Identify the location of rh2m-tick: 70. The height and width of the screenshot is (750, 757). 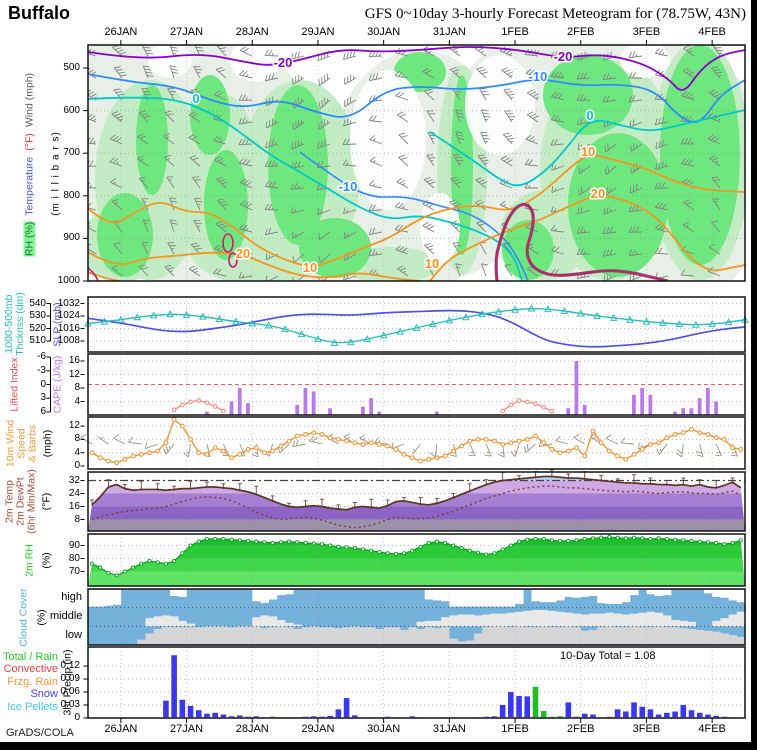
(74, 571).